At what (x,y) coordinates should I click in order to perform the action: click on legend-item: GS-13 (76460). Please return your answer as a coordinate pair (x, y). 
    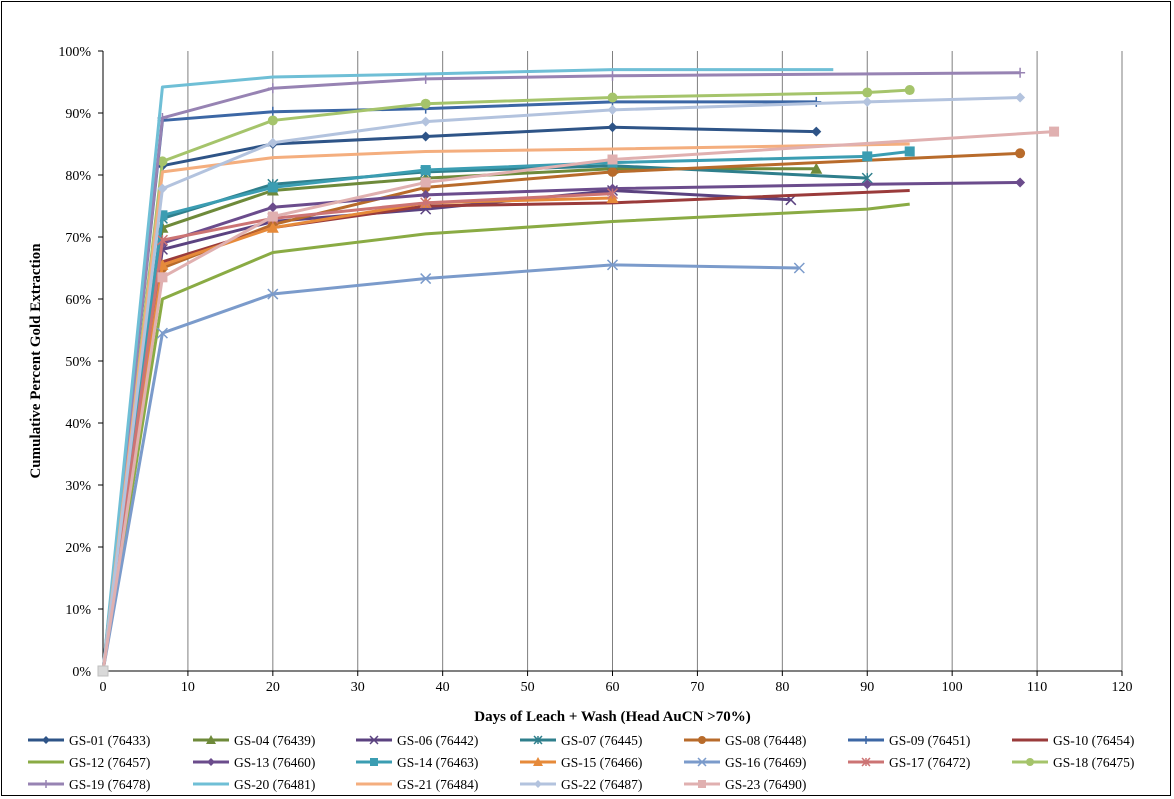
    Looking at the image, I should click on (254, 762).